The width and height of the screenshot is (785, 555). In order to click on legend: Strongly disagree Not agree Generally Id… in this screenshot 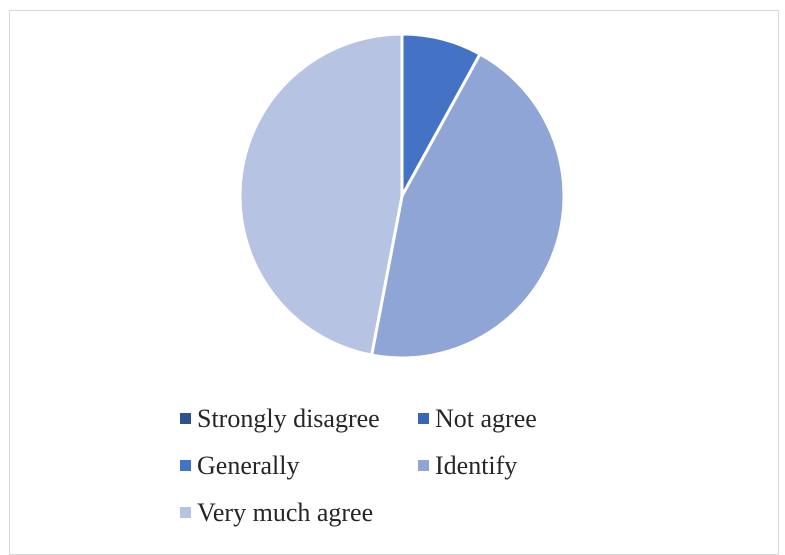, I will do `click(400, 465)`.